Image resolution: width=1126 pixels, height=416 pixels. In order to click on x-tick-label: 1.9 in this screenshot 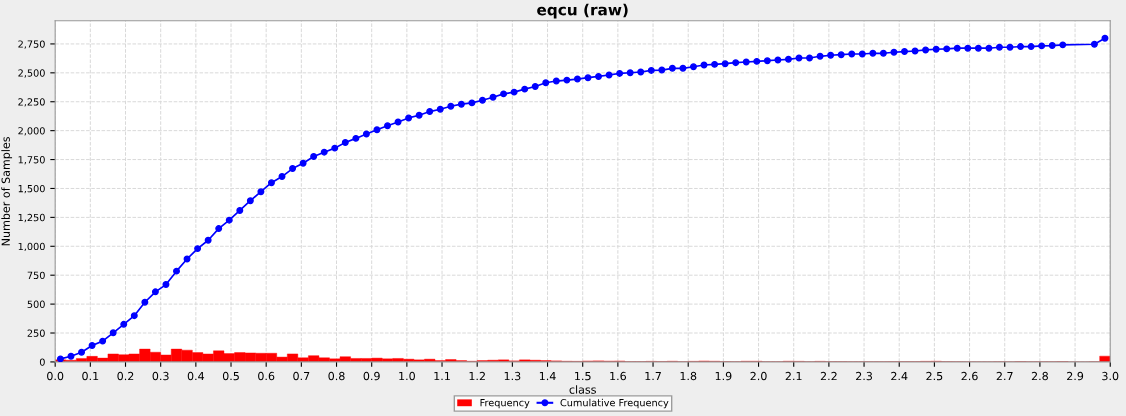, I will do `click(723, 376)`.